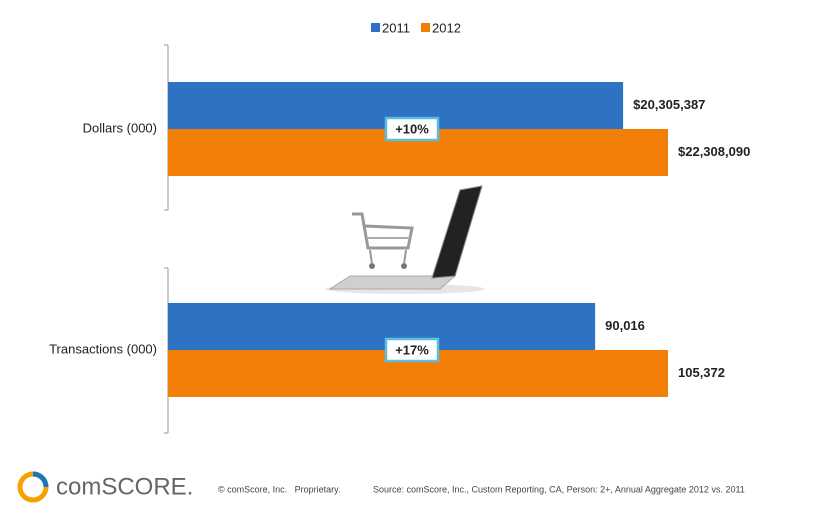 The image size is (828, 513). Describe the element at coordinates (120, 127) in the screenshot. I see `category-label: Dollars (000)` at that location.